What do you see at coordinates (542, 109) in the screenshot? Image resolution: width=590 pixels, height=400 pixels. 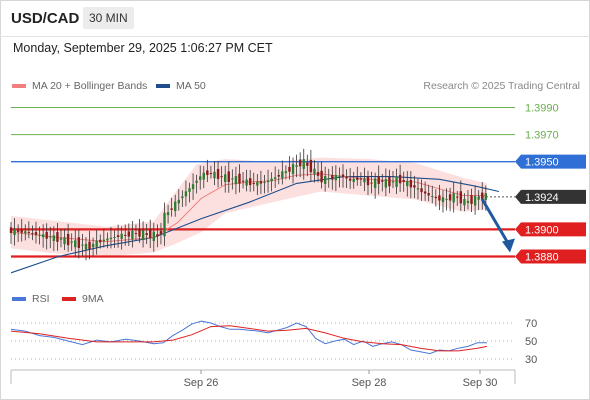 I see `level-label-1.3990: 1.3990` at bounding box center [542, 109].